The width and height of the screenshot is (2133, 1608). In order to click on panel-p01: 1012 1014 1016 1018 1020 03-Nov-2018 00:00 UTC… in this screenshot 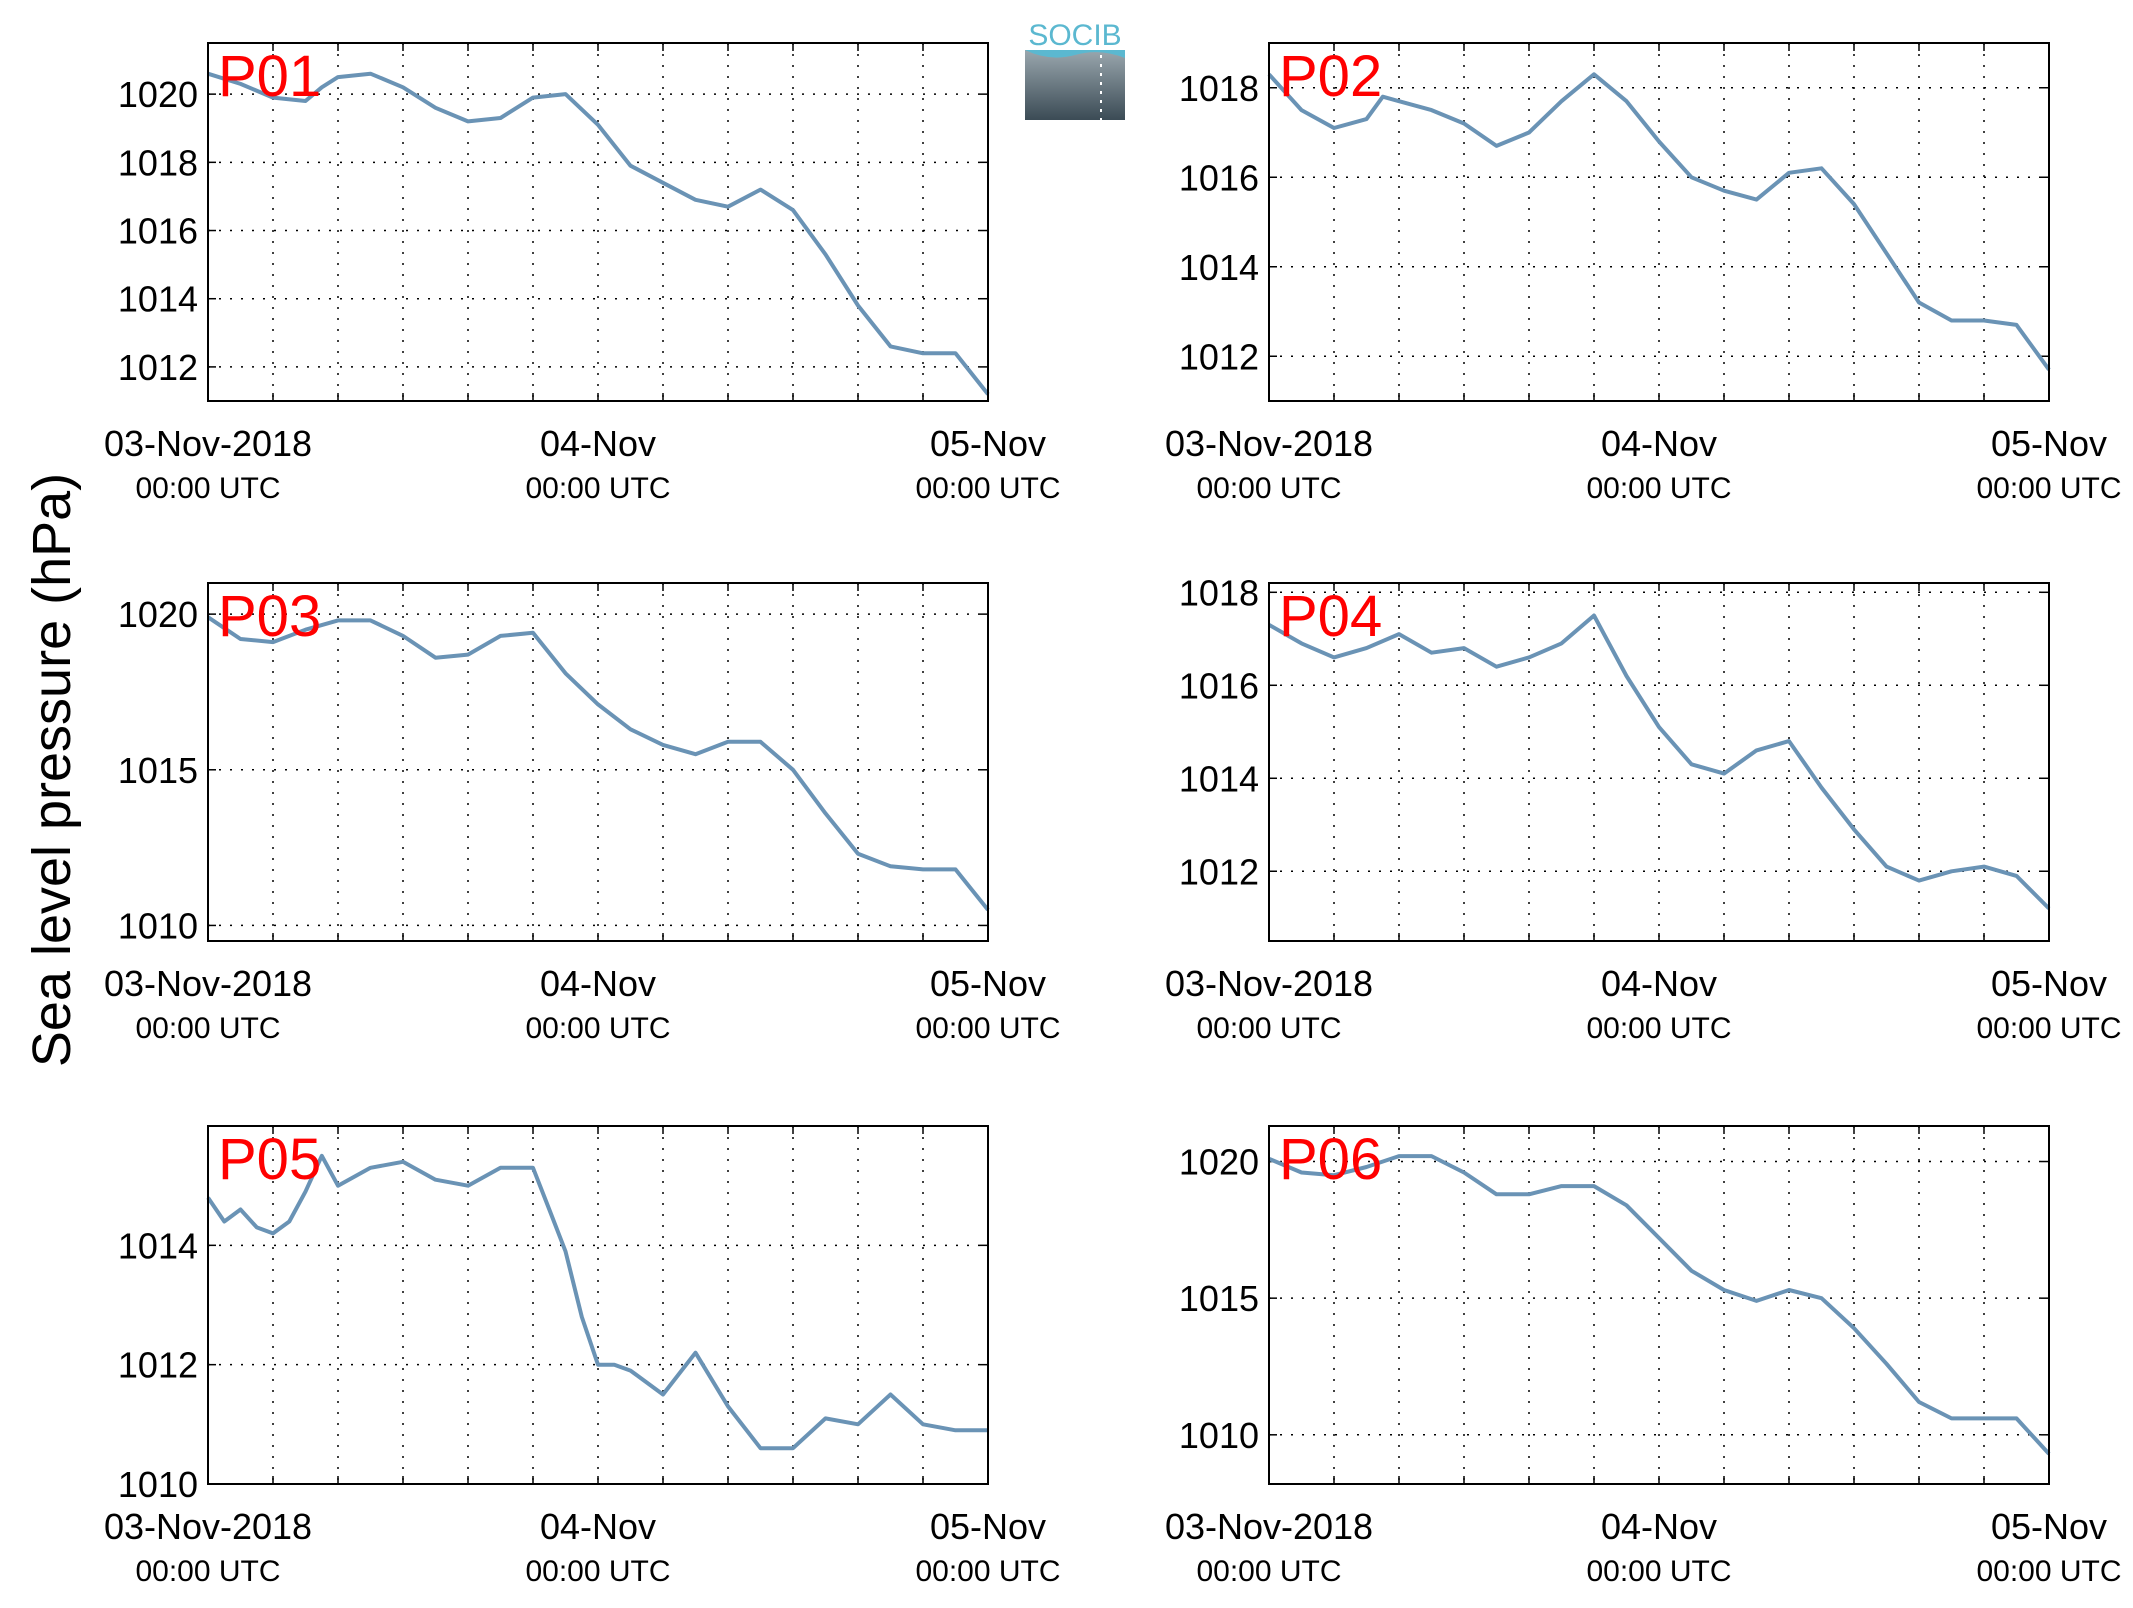, I will do `click(582, 273)`.